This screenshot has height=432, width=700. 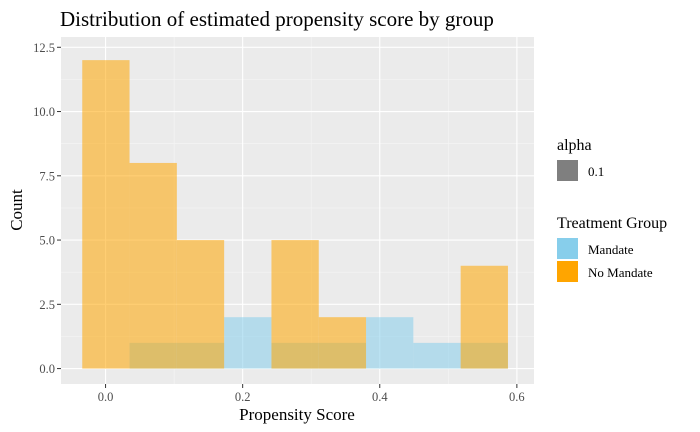 I want to click on y-tick-label: 12.5, so click(x=44, y=48).